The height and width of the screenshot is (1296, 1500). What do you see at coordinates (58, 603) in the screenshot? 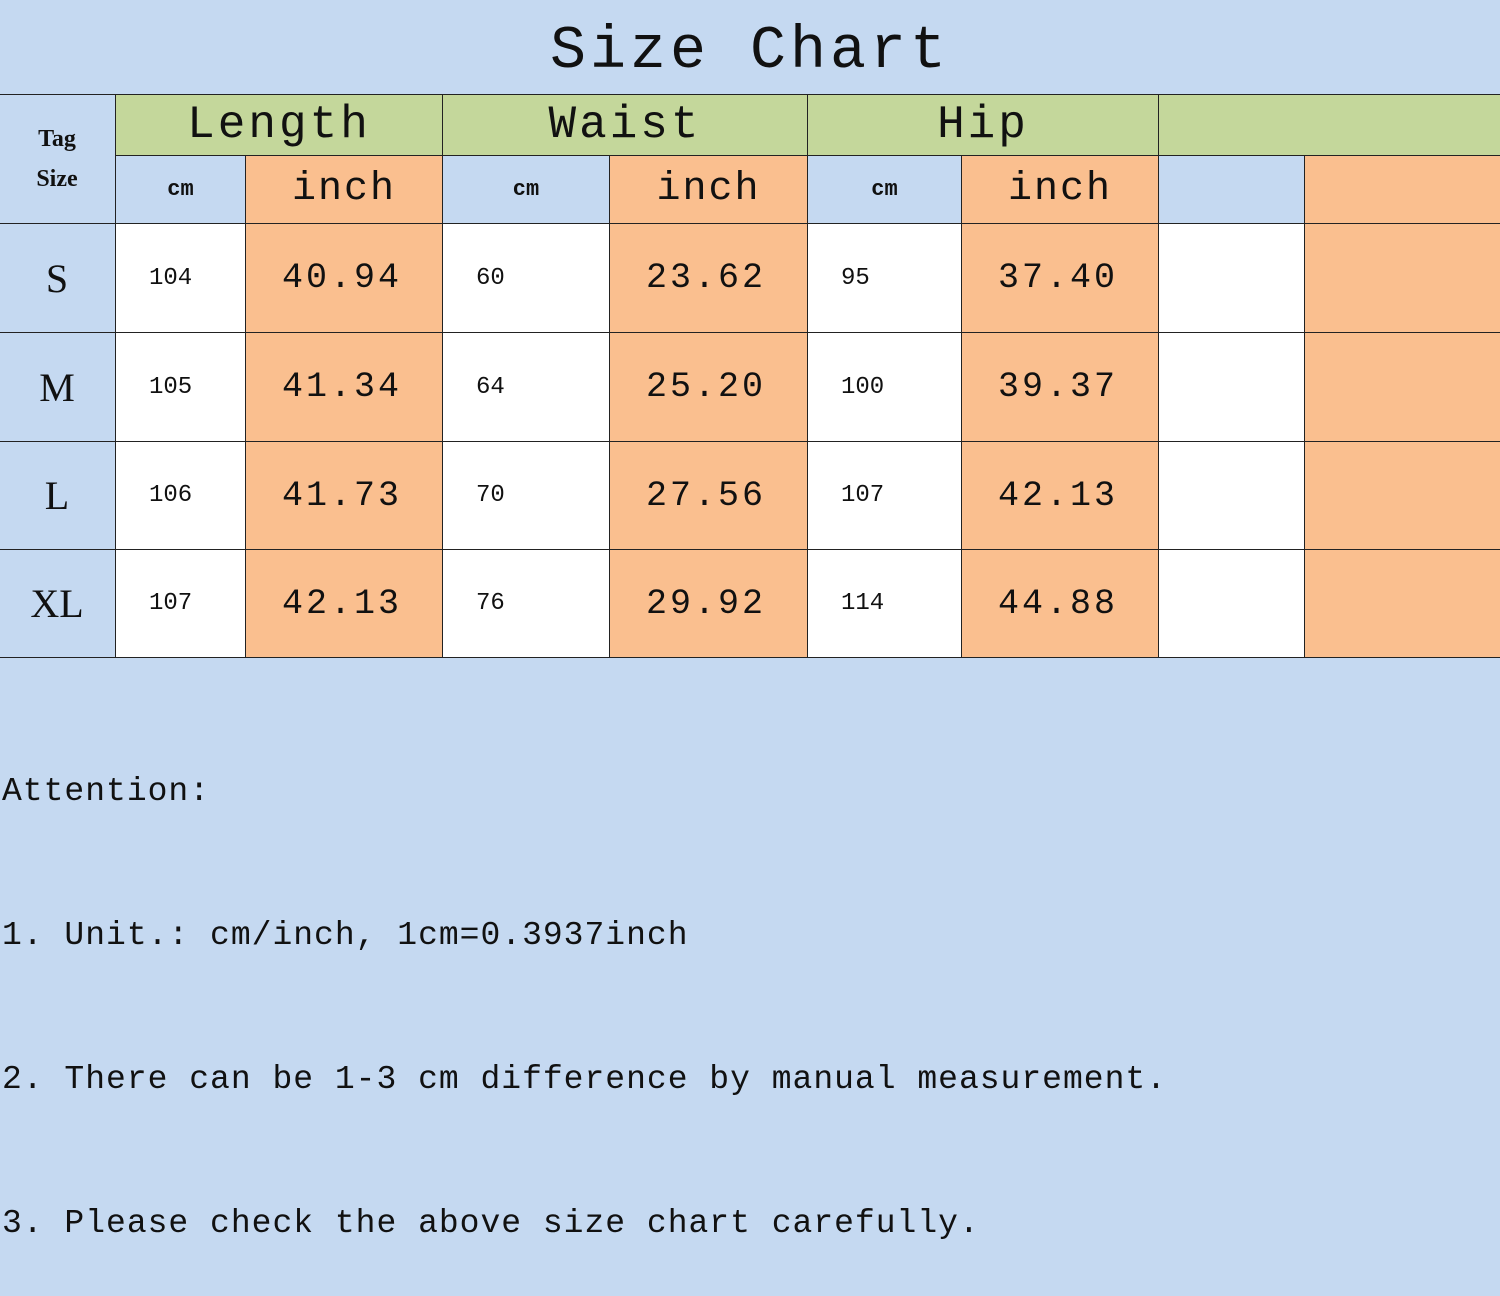
I see `size-label: XL` at bounding box center [58, 603].